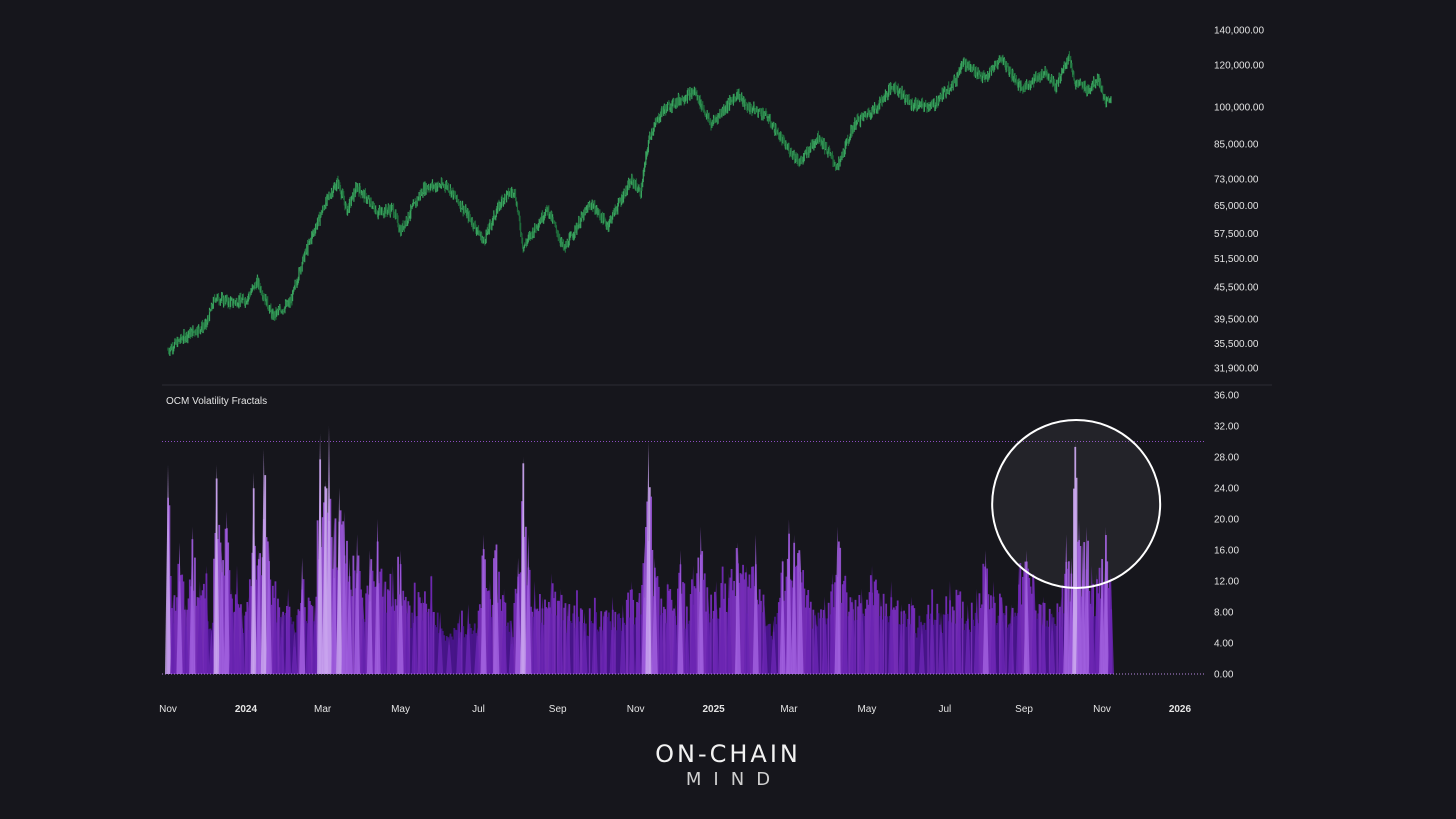 Image resolution: width=1456 pixels, height=819 pixels. What do you see at coordinates (1226, 551) in the screenshot?
I see `volatility-axis-label: 16.00` at bounding box center [1226, 551].